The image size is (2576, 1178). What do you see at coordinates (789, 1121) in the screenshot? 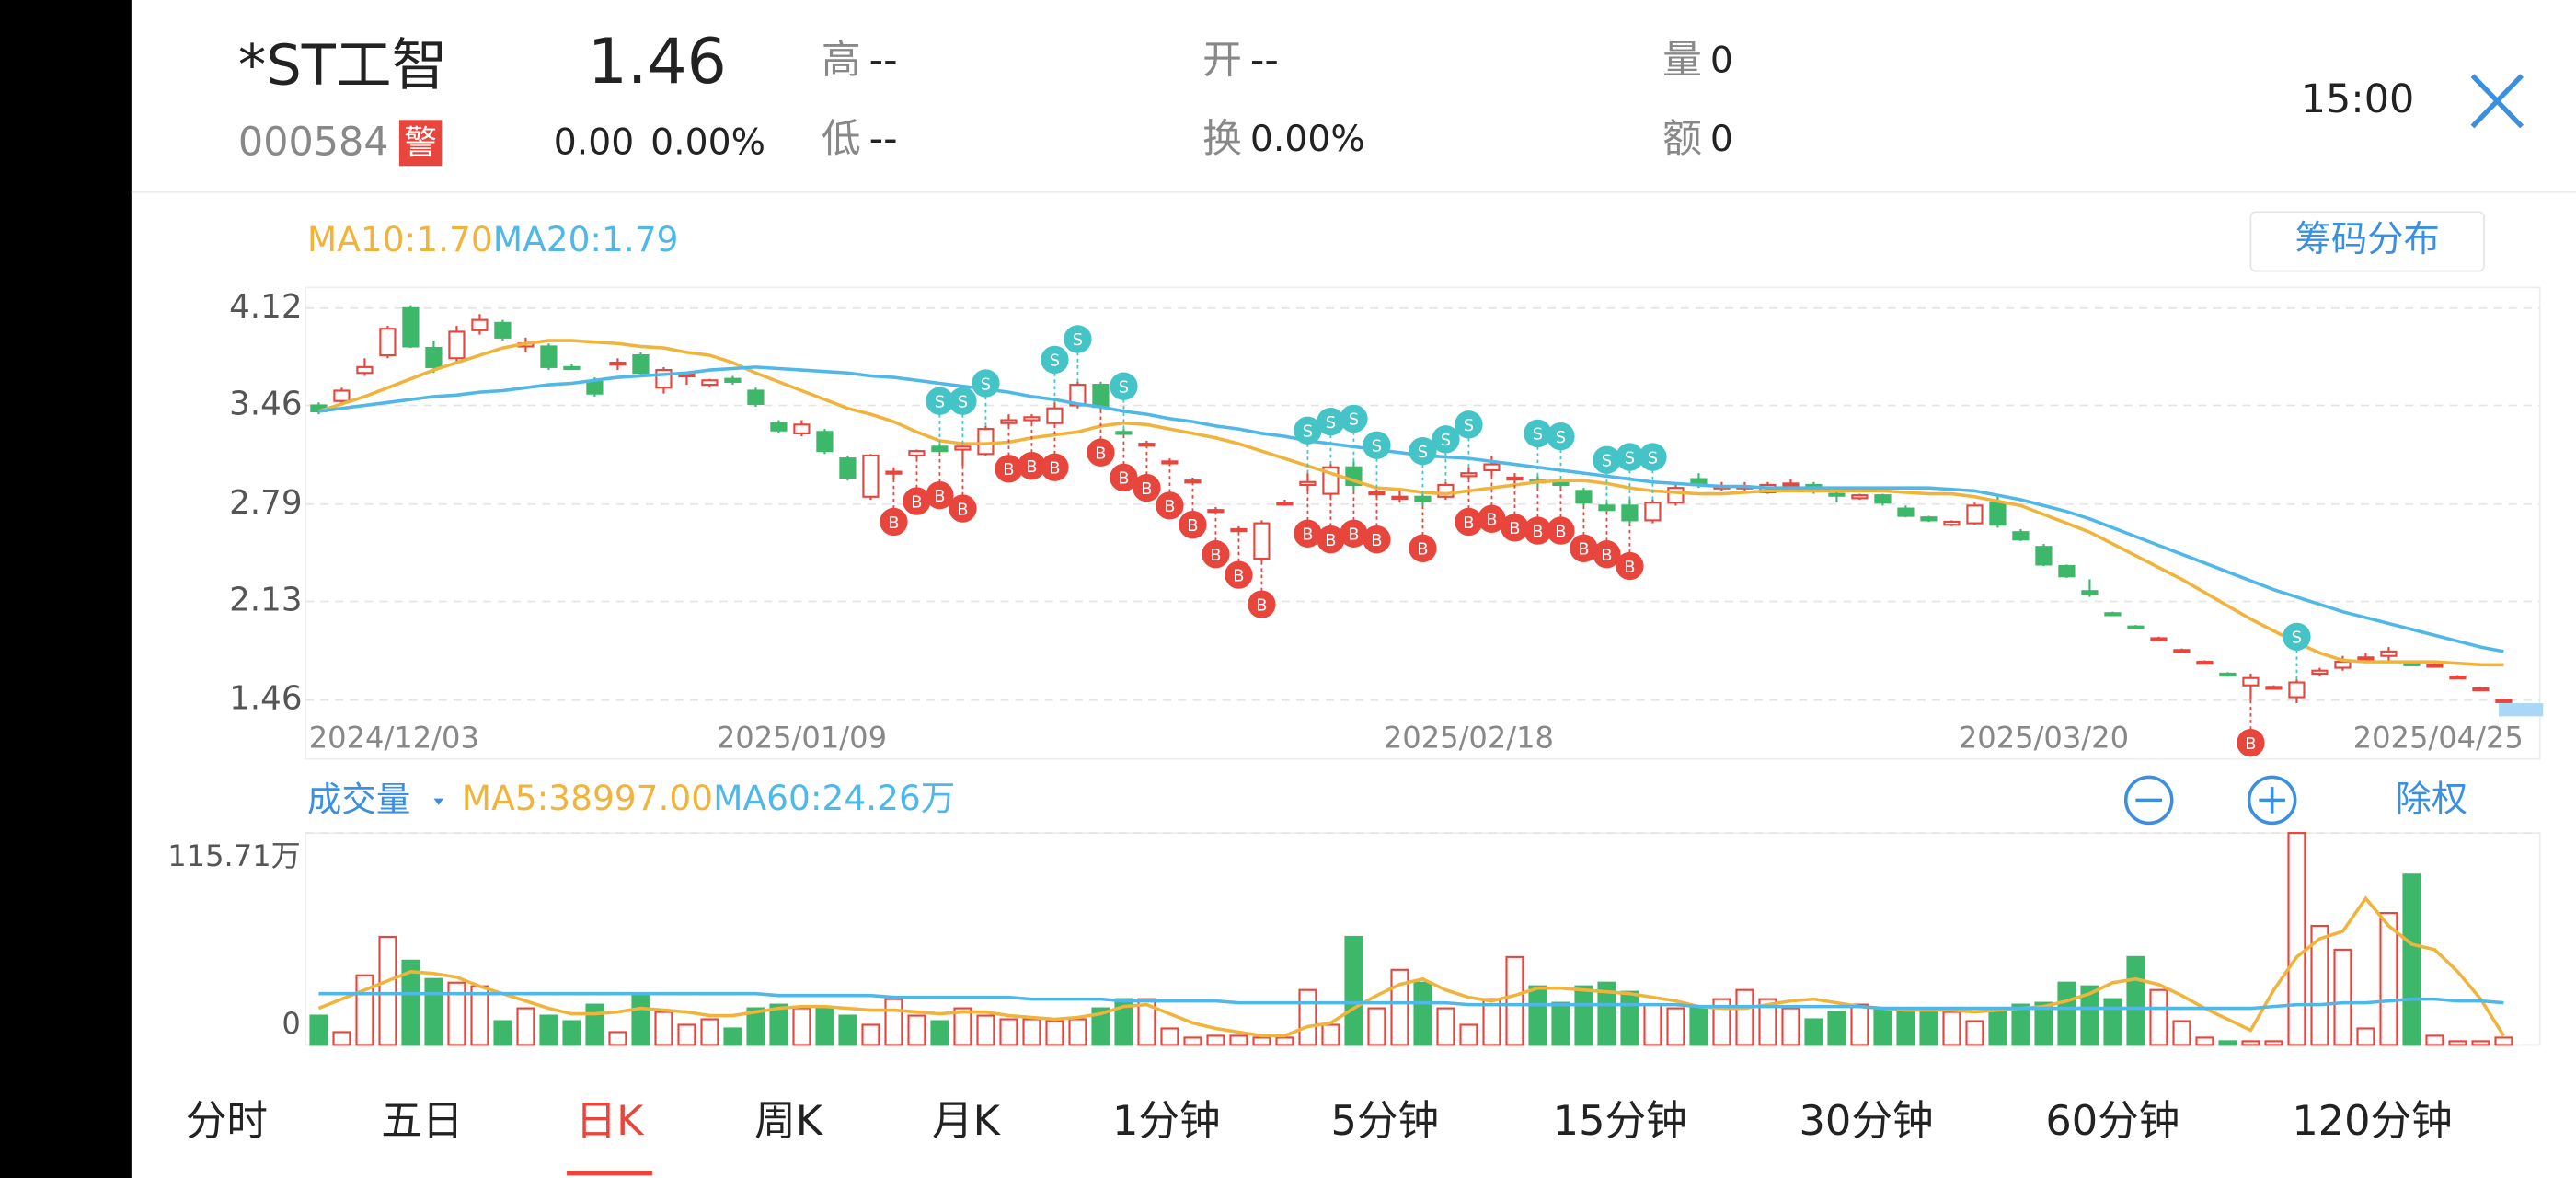
I see `tab: 周K` at bounding box center [789, 1121].